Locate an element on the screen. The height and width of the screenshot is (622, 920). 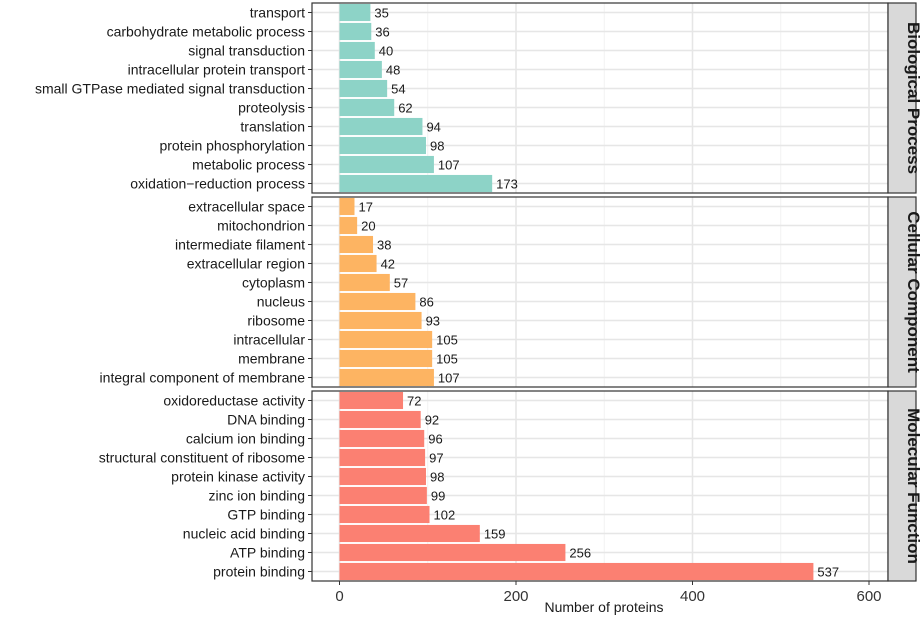
category-label: GTP binding is located at coordinates (266, 515).